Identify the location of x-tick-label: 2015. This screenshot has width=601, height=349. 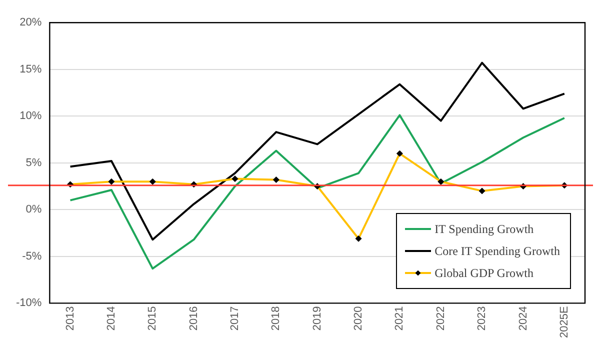
(152, 318).